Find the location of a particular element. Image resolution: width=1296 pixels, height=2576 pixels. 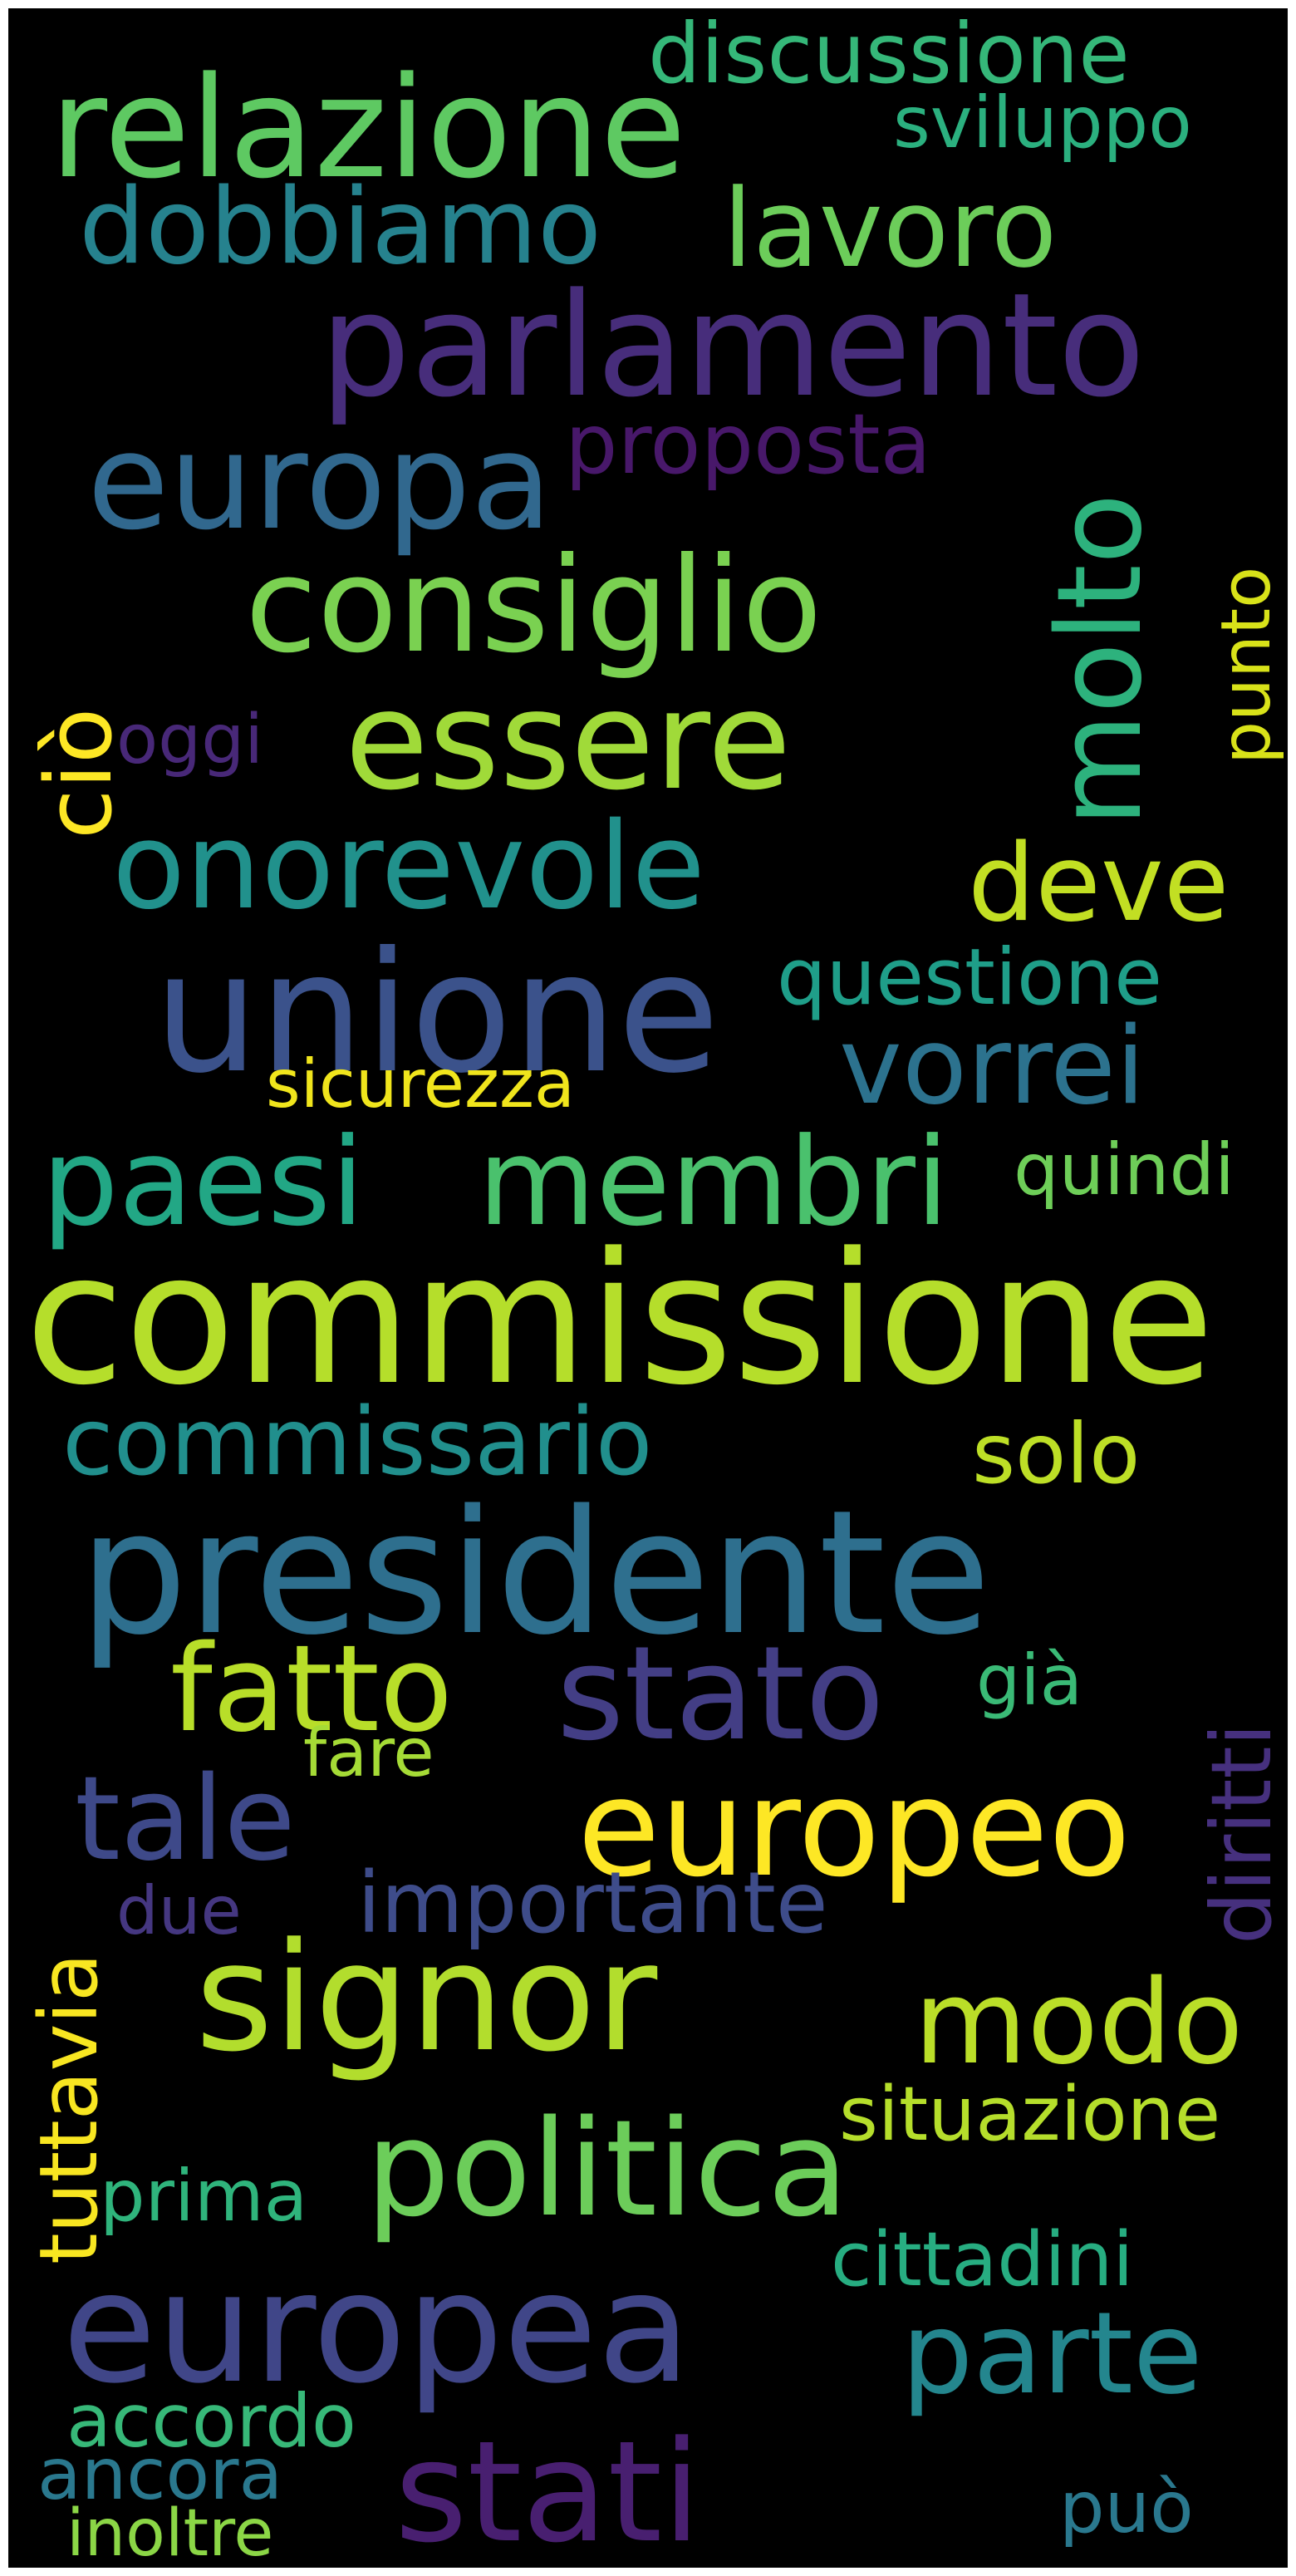

word-europeo: europeo is located at coordinates (854, 1829).